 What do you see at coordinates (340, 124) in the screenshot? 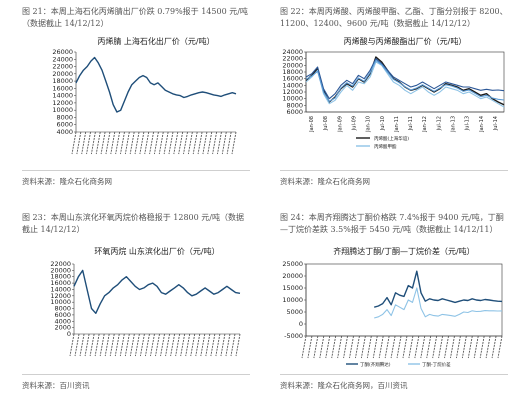
I see `x-tick-label: Jan-09` at bounding box center [340, 124].